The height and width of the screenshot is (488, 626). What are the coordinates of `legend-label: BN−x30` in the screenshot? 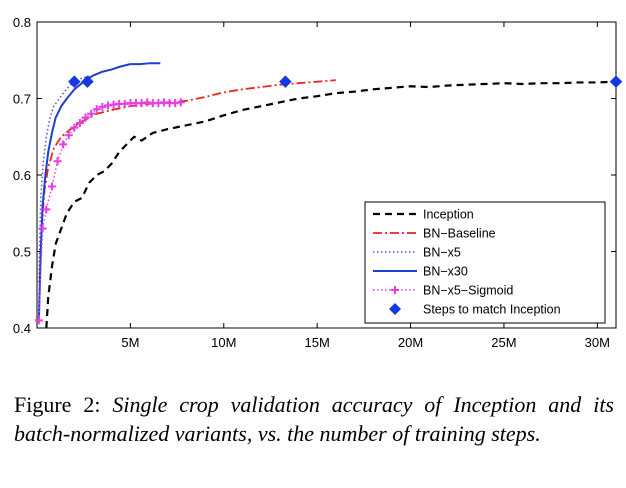 It's located at (445, 272).